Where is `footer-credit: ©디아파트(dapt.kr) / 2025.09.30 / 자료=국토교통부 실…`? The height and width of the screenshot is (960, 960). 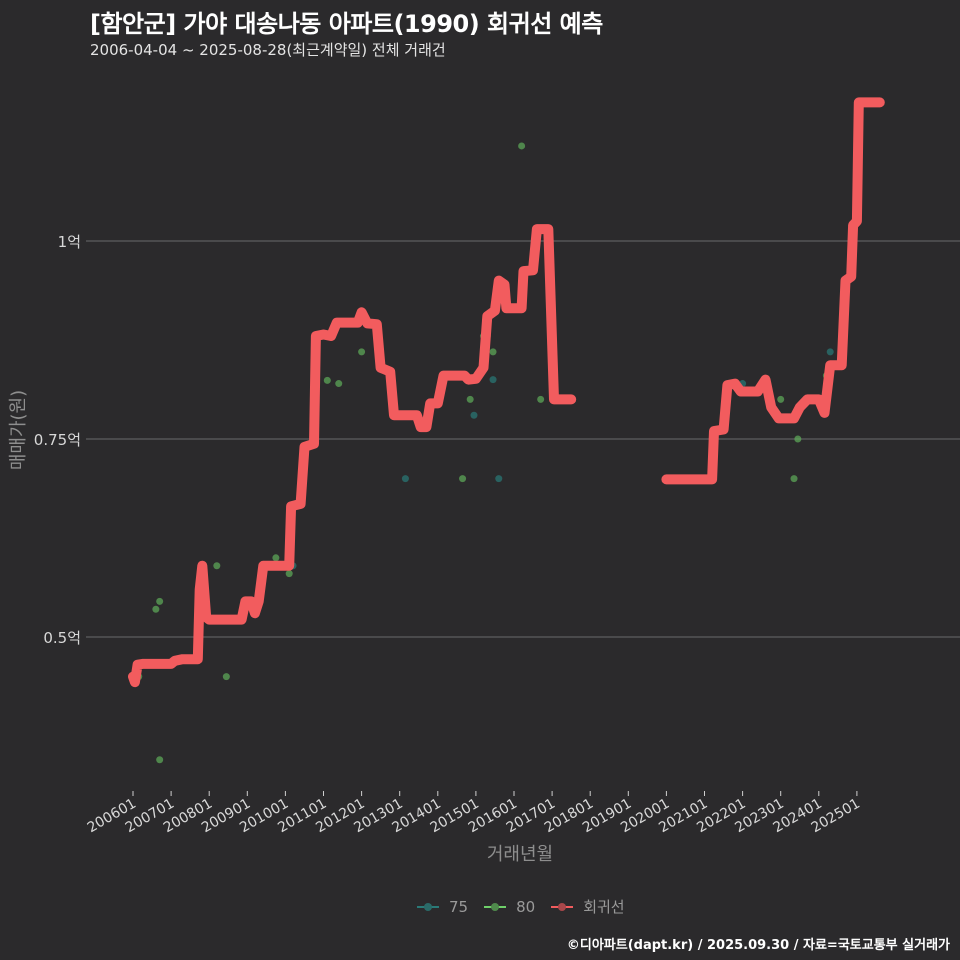 footer-credit: ©디아파트(dapt.kr) / 2025.09.30 / 자료=국토교통부 실… is located at coordinates (758, 945).